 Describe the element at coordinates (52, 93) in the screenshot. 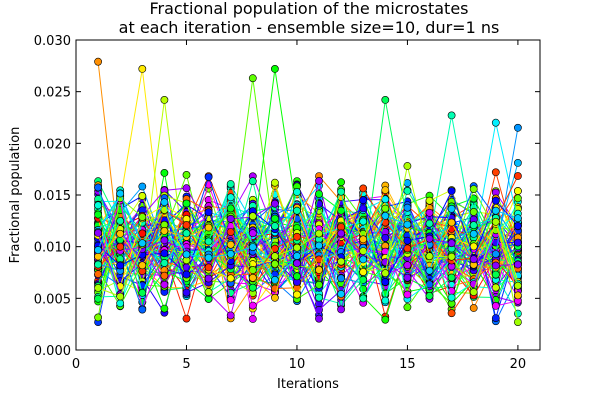

I see `y-tick-label: 0.025` at that location.